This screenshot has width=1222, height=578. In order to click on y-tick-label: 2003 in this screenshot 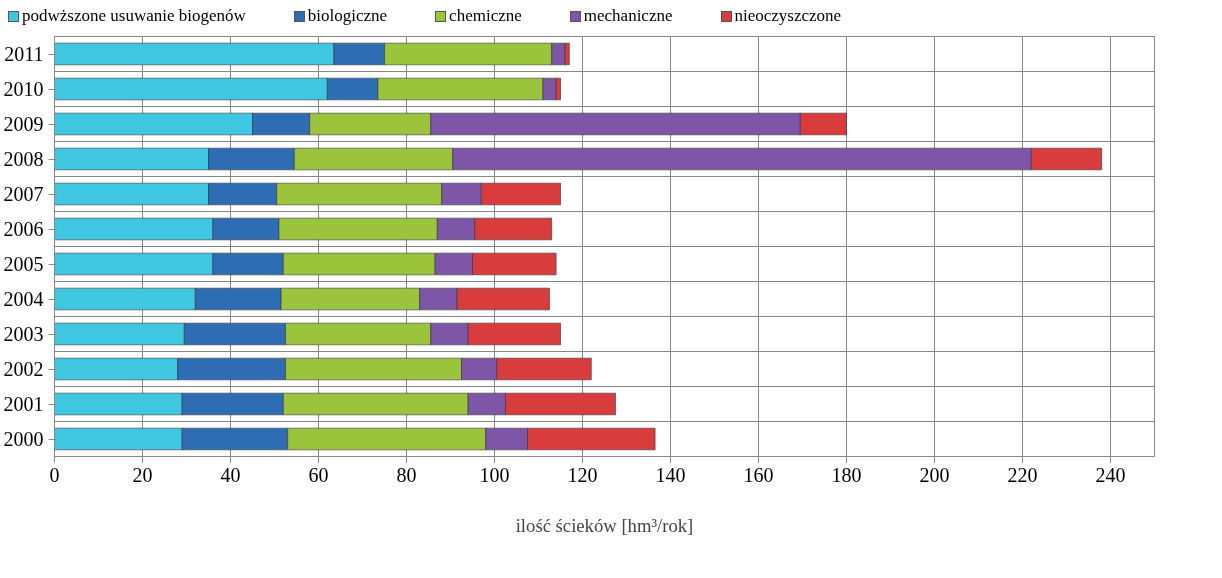, I will do `click(23, 334)`.